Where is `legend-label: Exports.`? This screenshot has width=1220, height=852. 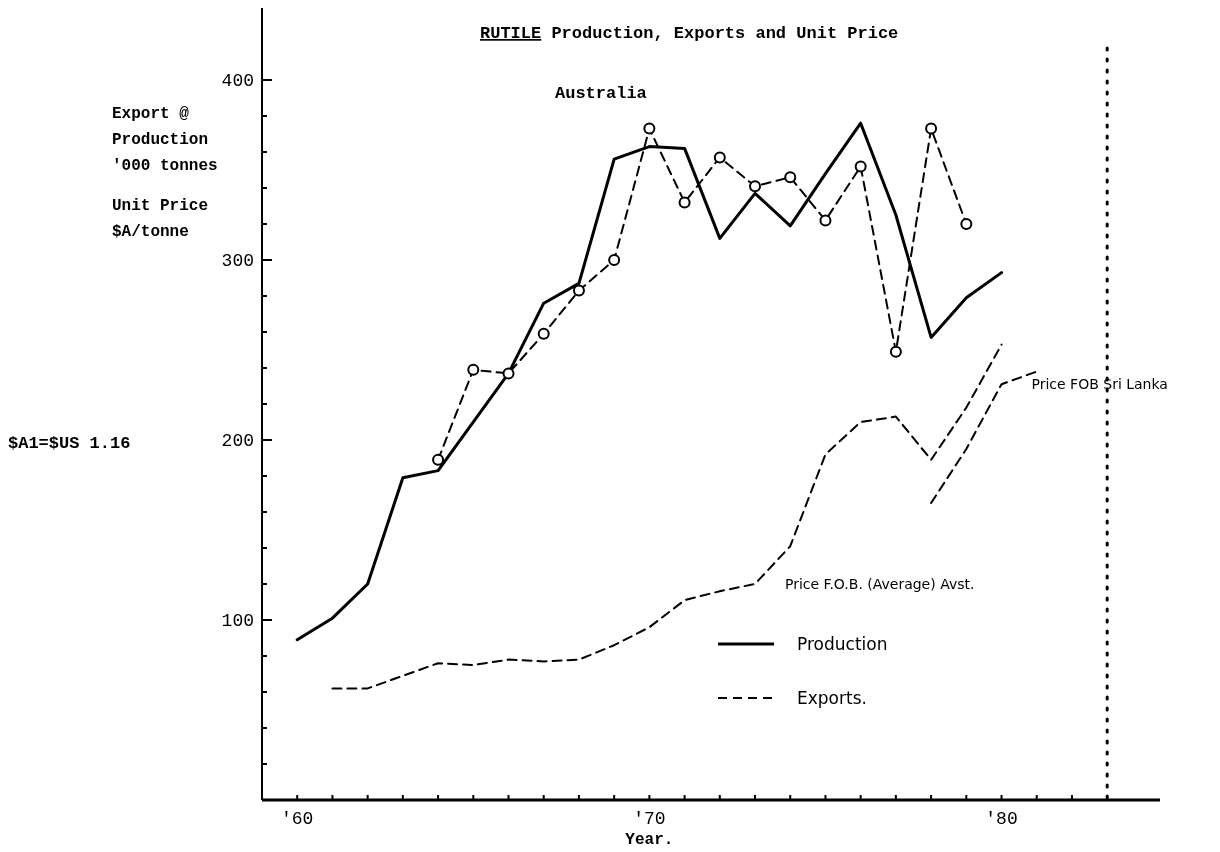
legend-label: Exports. is located at coordinates (832, 698).